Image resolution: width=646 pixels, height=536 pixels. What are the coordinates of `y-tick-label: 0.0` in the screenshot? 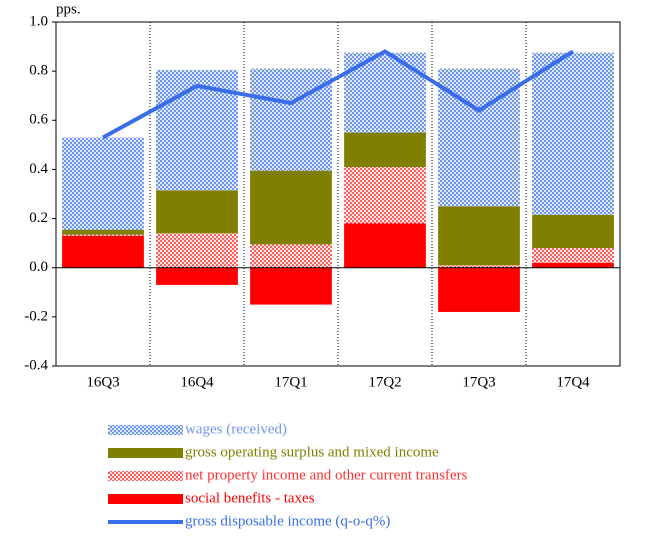 It's located at (38, 267).